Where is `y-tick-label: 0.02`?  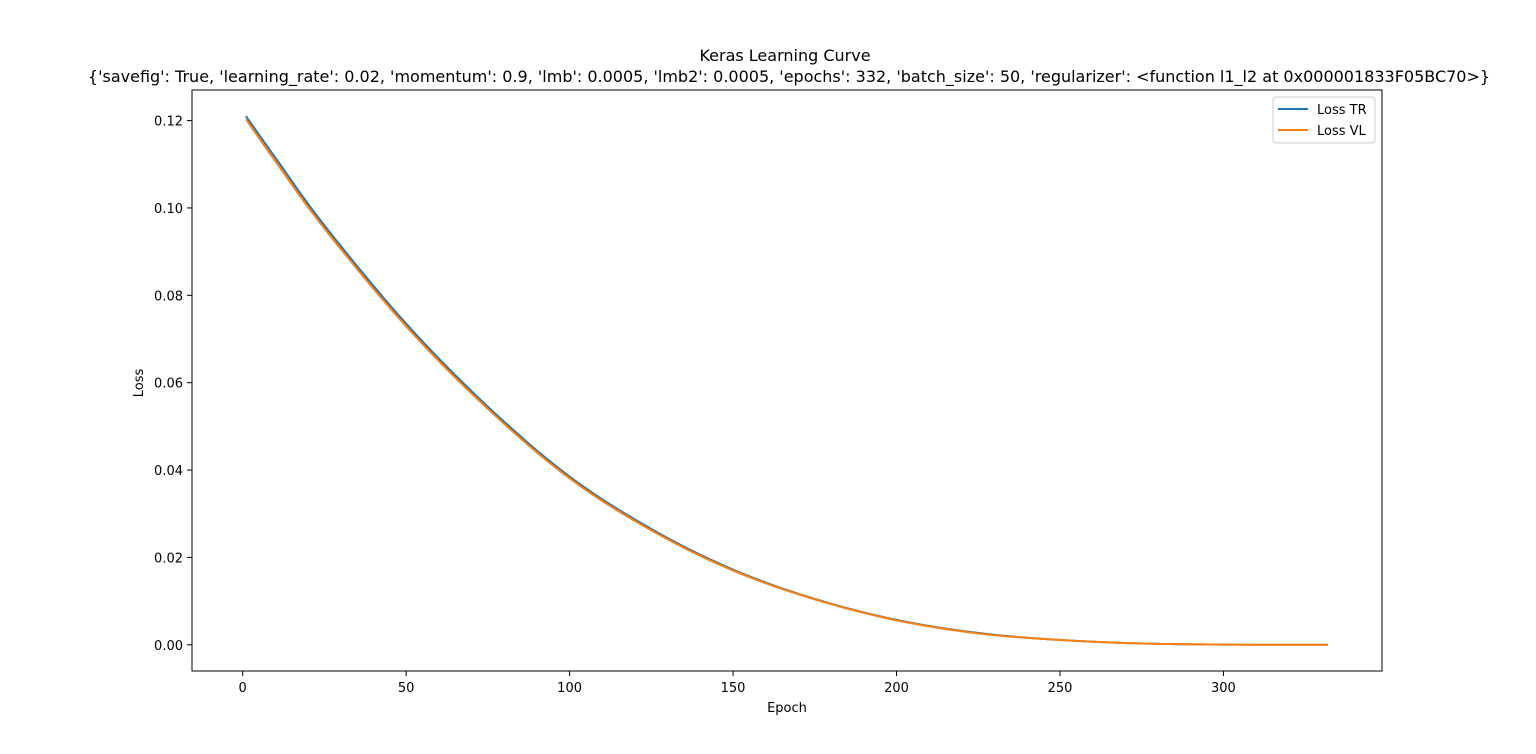 y-tick-label: 0.02 is located at coordinates (168, 558).